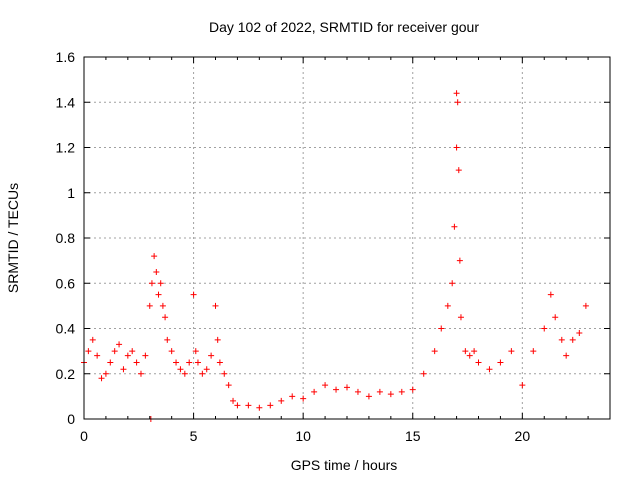 This screenshot has width=640, height=480. What do you see at coordinates (305, 436) in the screenshot?
I see `x-tick-labels: 0 5 10 15 20` at bounding box center [305, 436].